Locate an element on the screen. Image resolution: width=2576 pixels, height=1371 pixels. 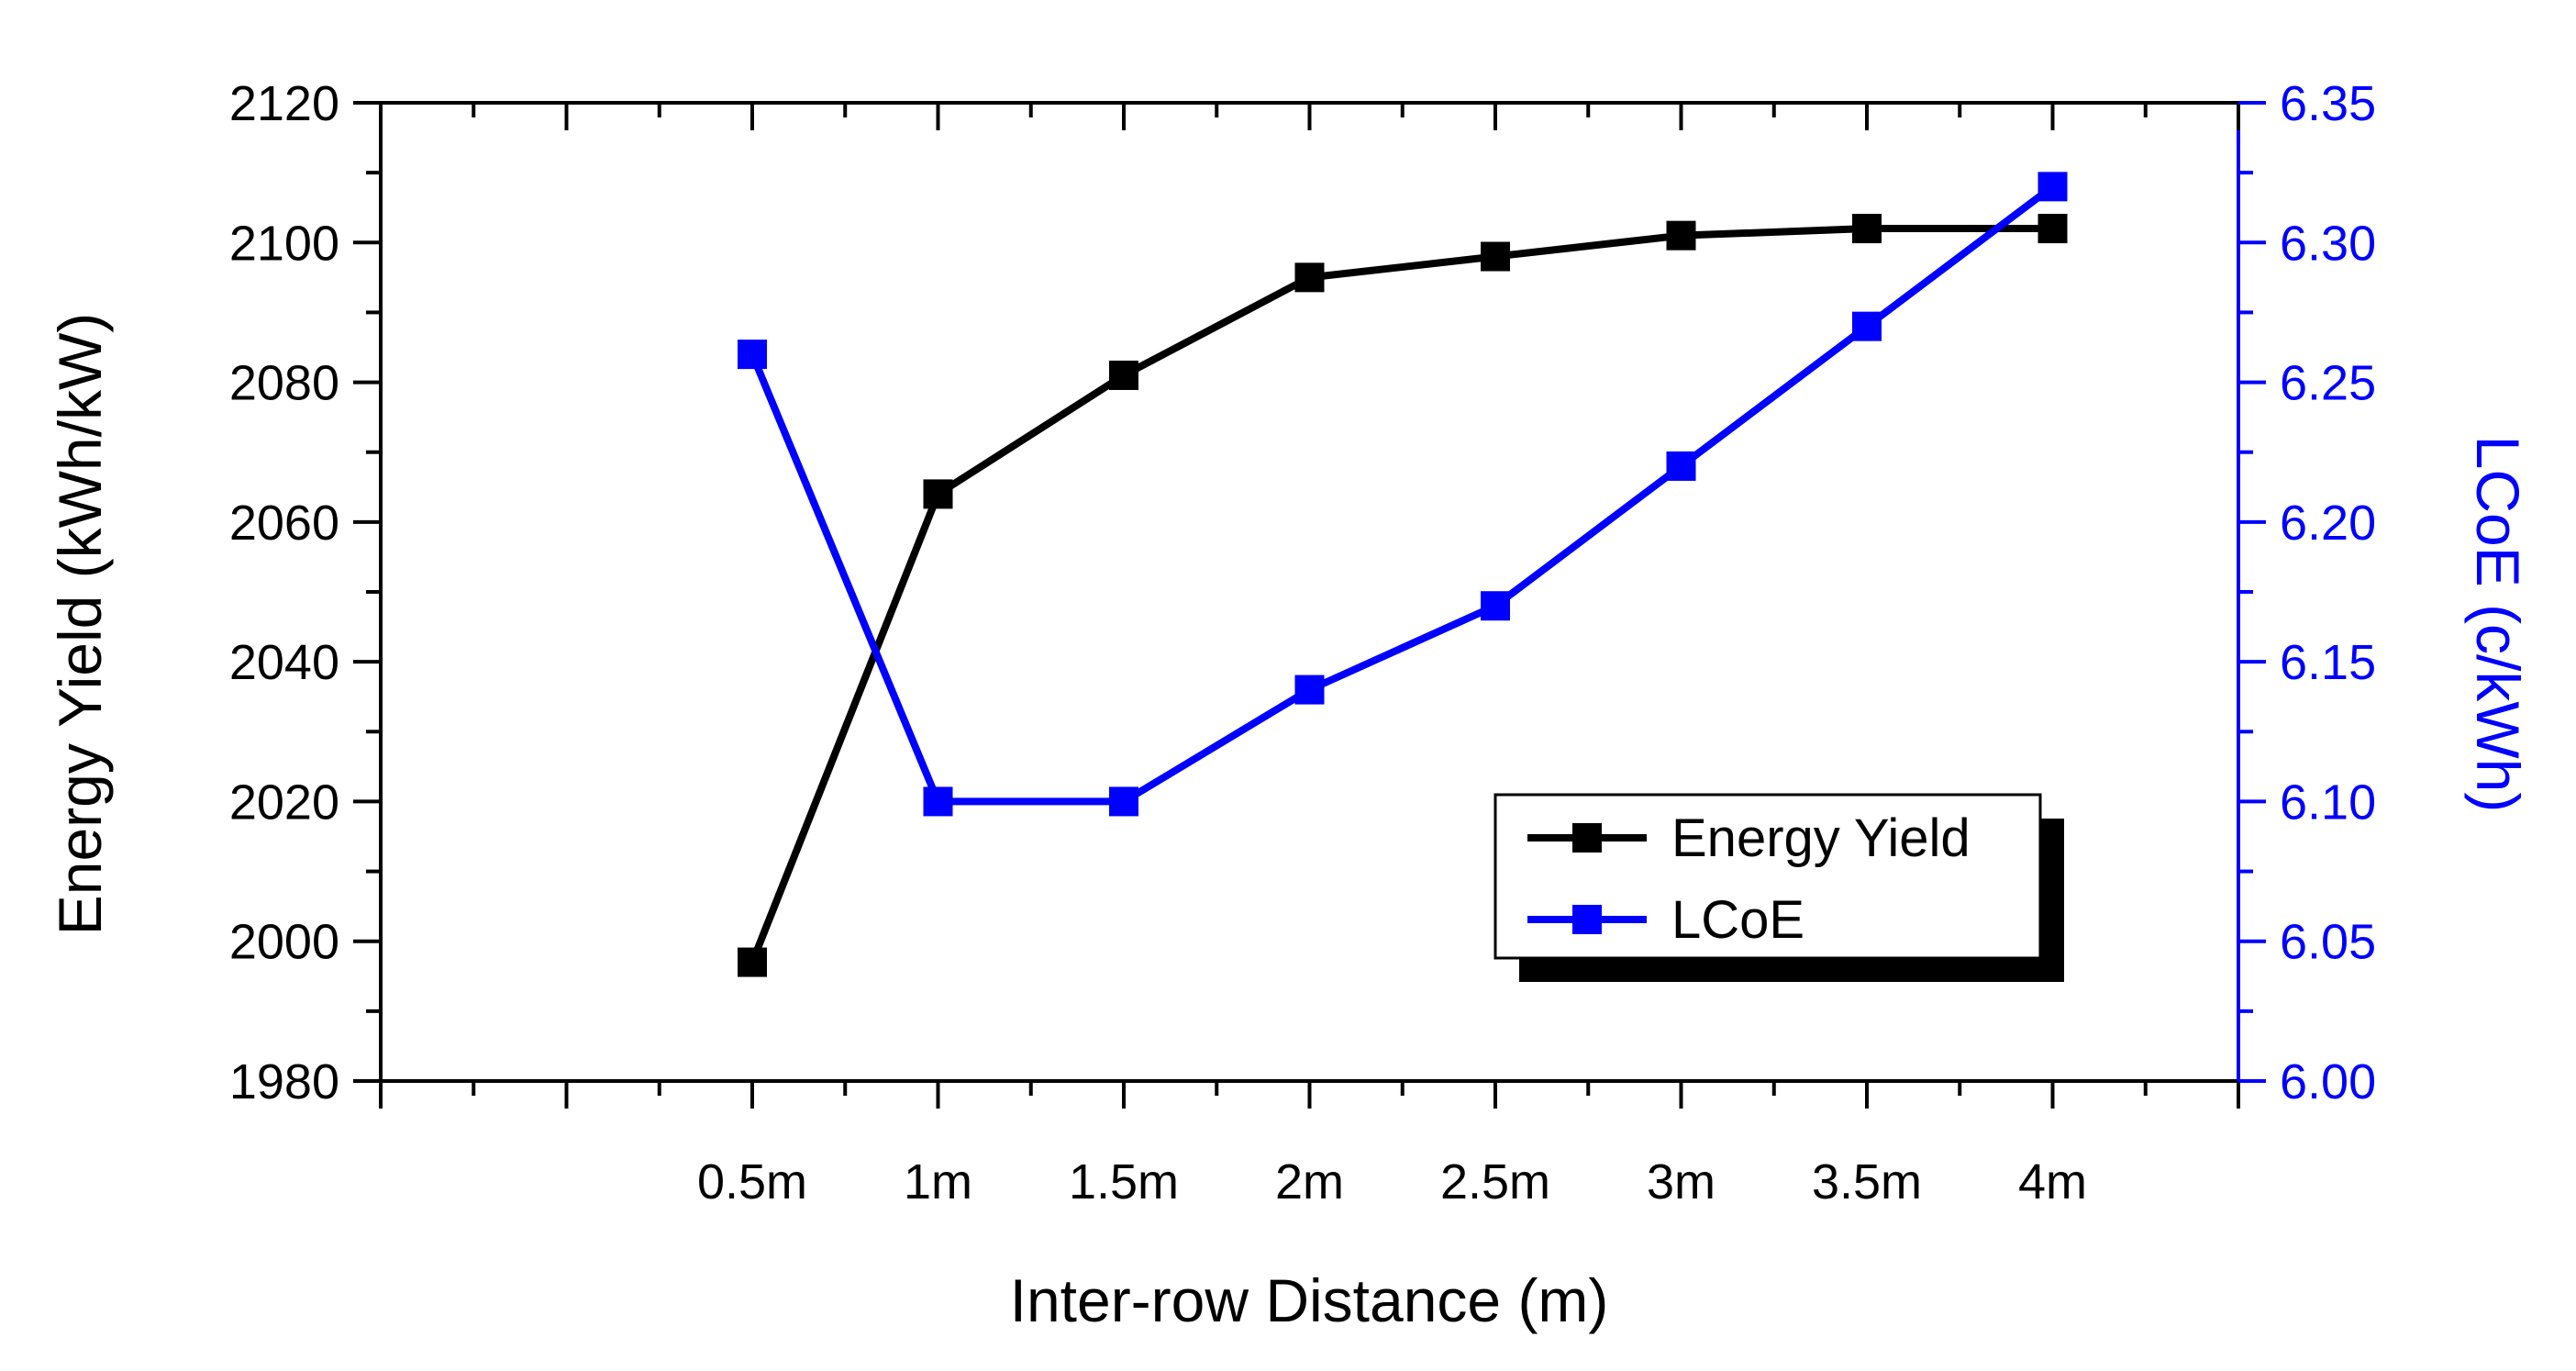
y-left-tick-label: 2000 is located at coordinates (284, 942).